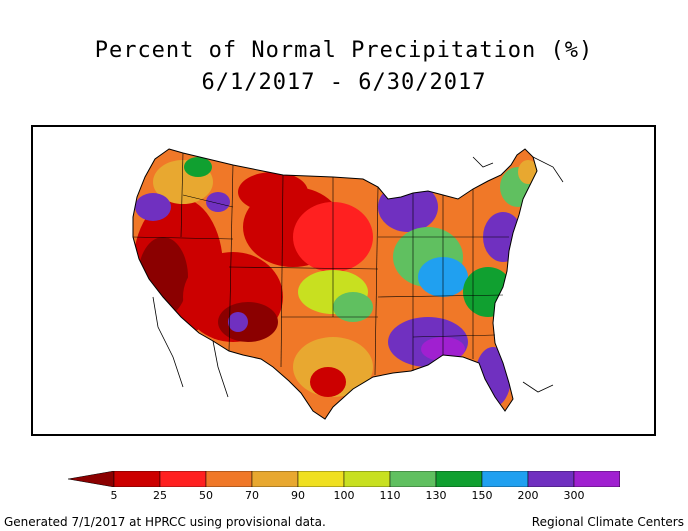 This screenshot has width=688, height=531. What do you see at coordinates (574, 495) in the screenshot?
I see `legend-tick-label: 300` at bounding box center [574, 495].